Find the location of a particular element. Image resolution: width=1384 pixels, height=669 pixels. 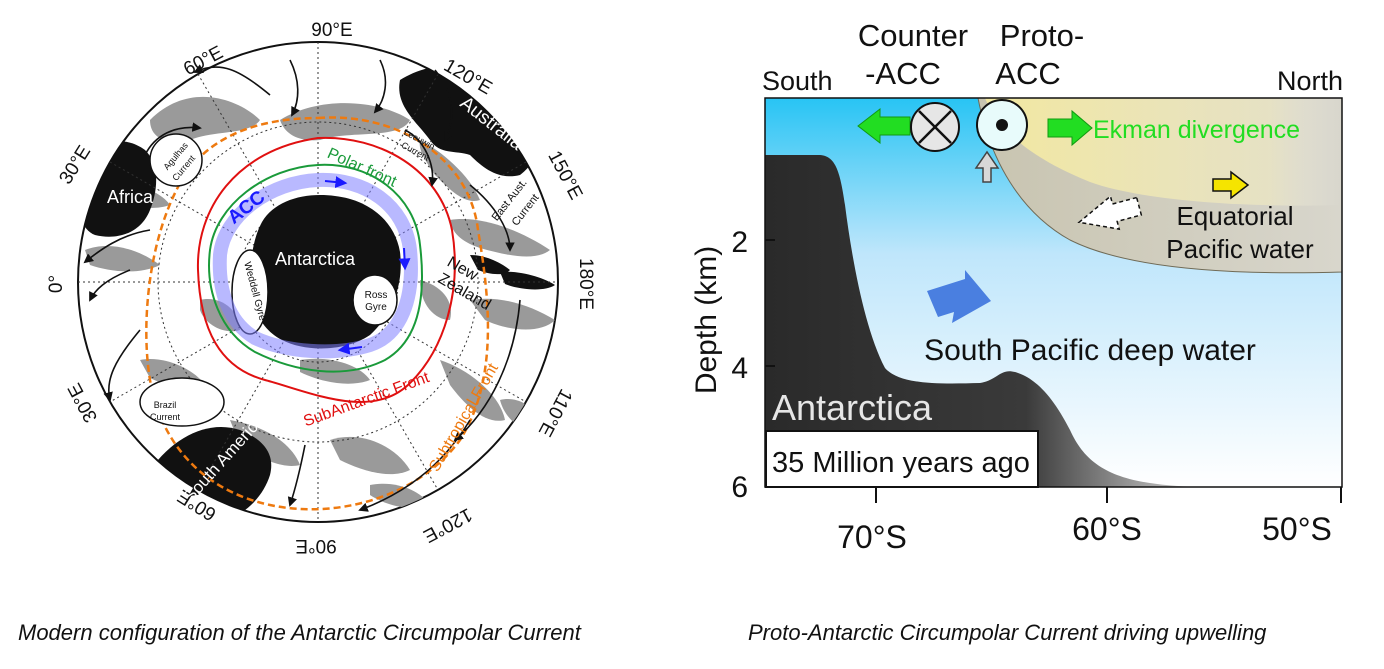

polar-front-line is located at coordinates (315, 268).